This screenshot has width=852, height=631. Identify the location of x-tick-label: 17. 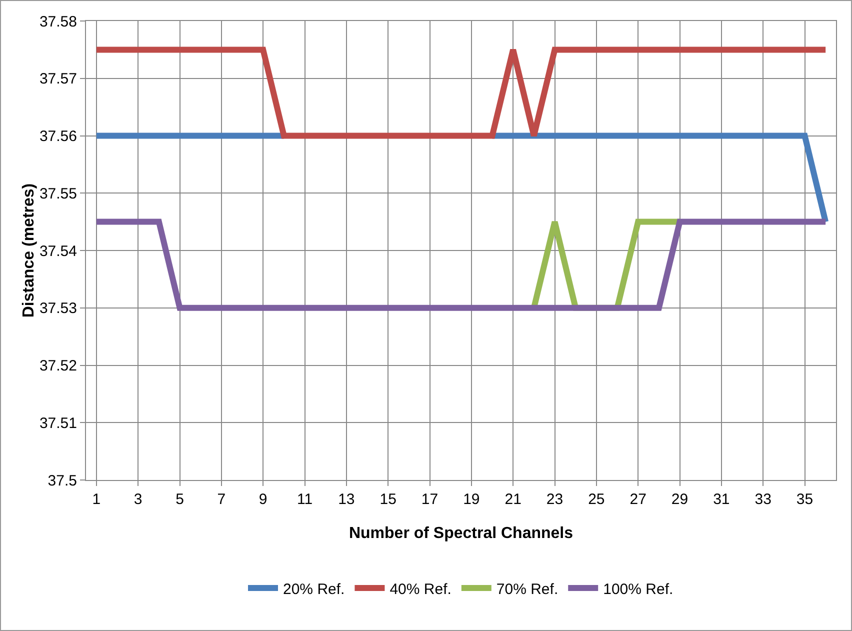
(429, 499).